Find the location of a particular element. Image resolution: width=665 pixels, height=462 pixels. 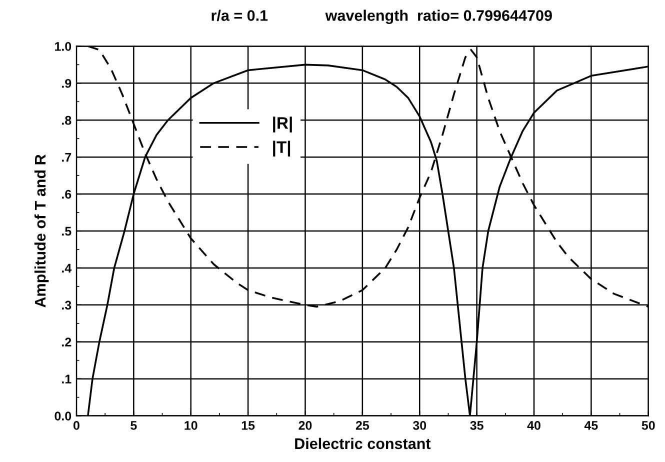

y-tick-label: .1 is located at coordinates (67, 379).